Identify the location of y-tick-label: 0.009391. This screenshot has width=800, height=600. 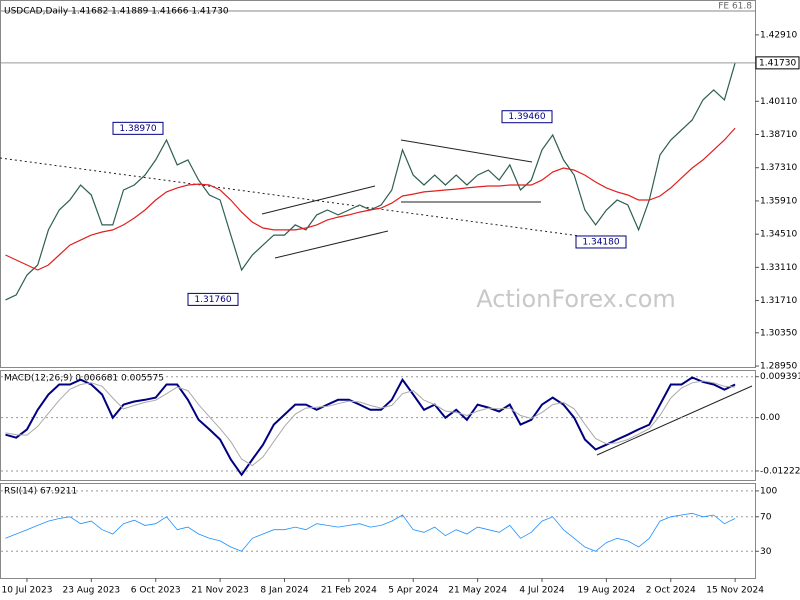
(780, 377).